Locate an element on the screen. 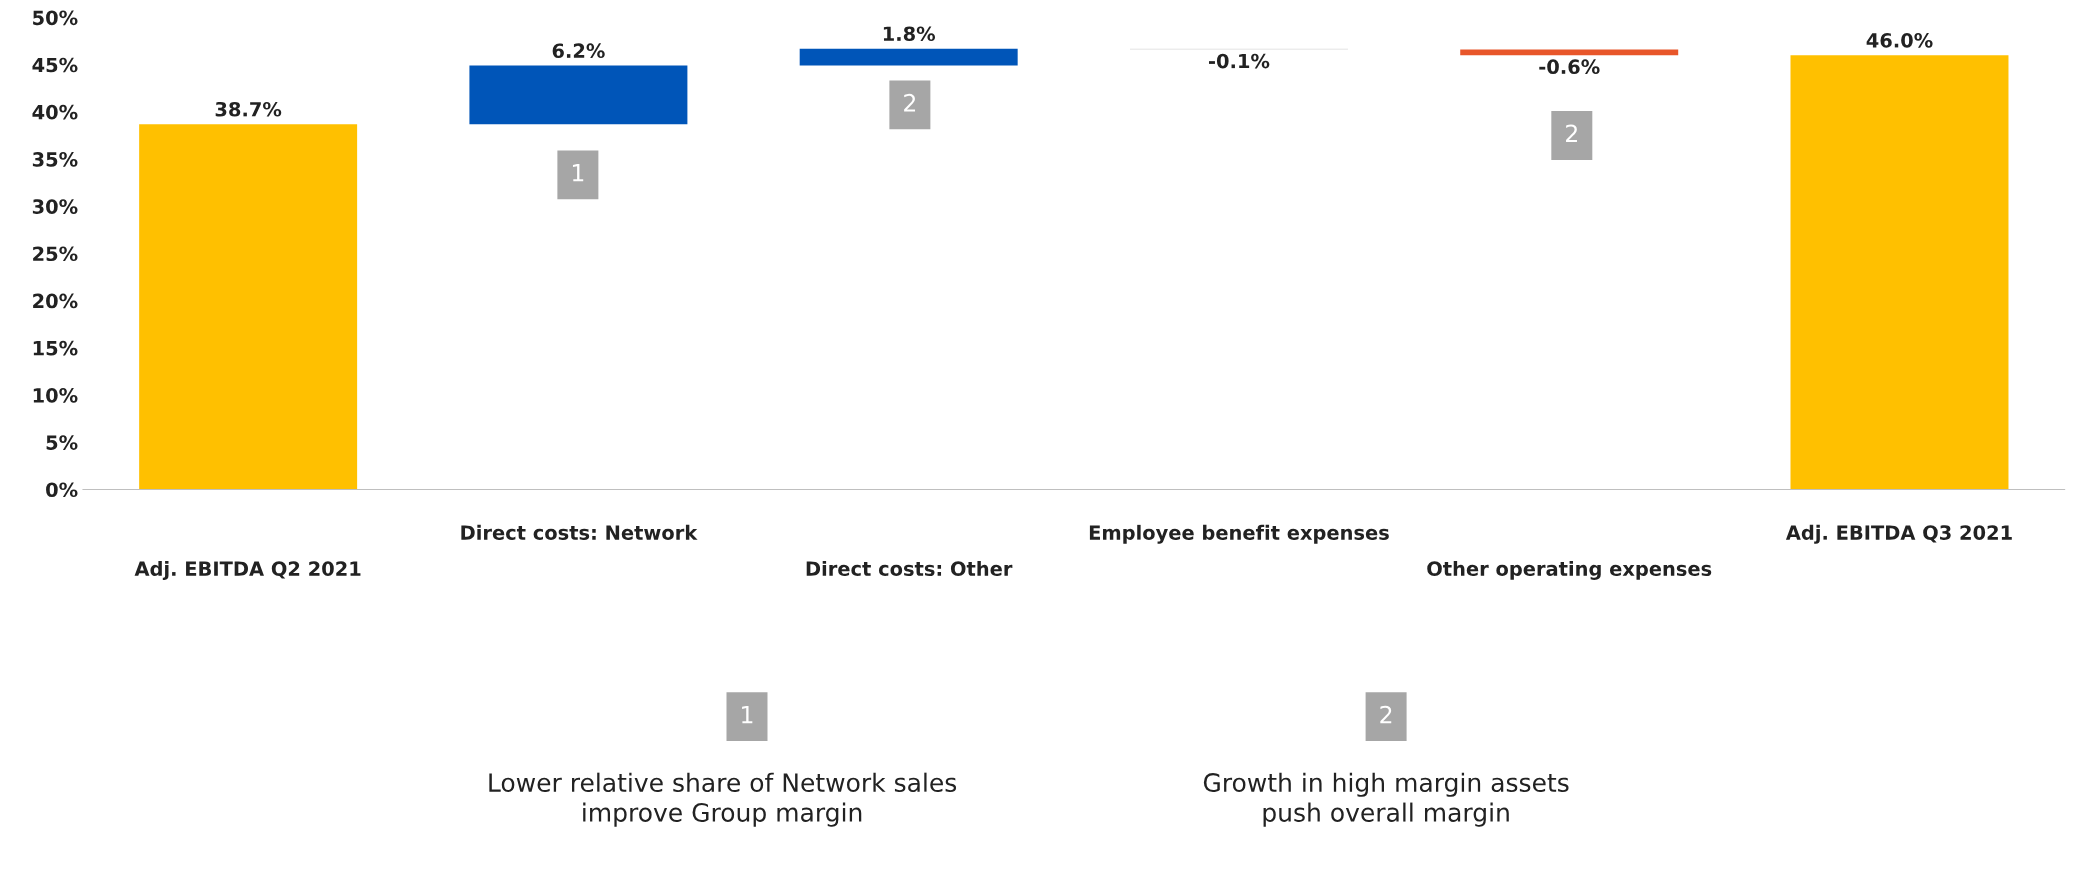 This screenshot has width=2075, height=874. y-tick-label: 45% is located at coordinates (55, 65).